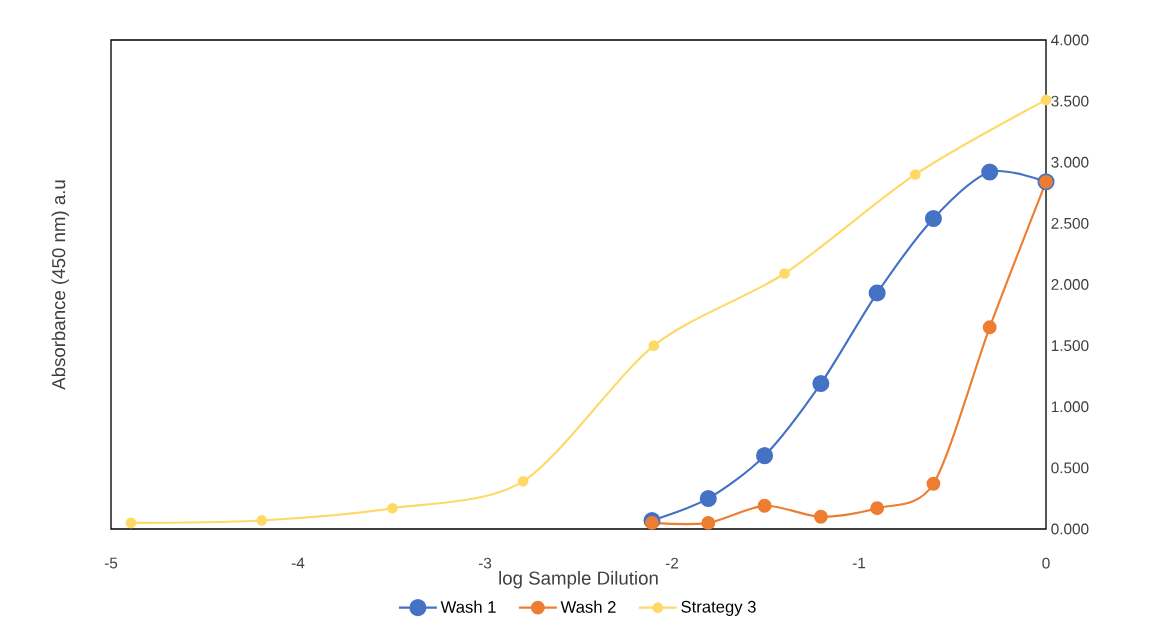  Describe the element at coordinates (1070, 346) in the screenshot. I see `y-tick-label: 1.500` at that location.